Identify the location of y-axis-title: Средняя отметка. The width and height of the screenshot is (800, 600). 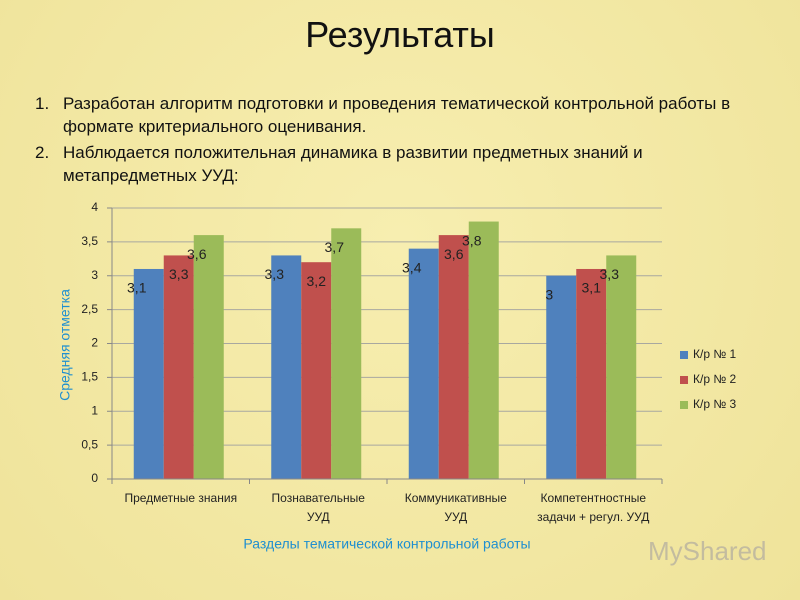
(65, 345).